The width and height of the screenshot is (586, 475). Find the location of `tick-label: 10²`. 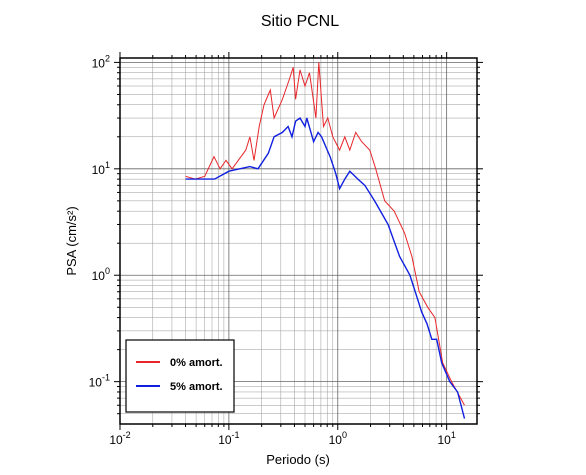

tick-label: 10² is located at coordinates (101, 61).